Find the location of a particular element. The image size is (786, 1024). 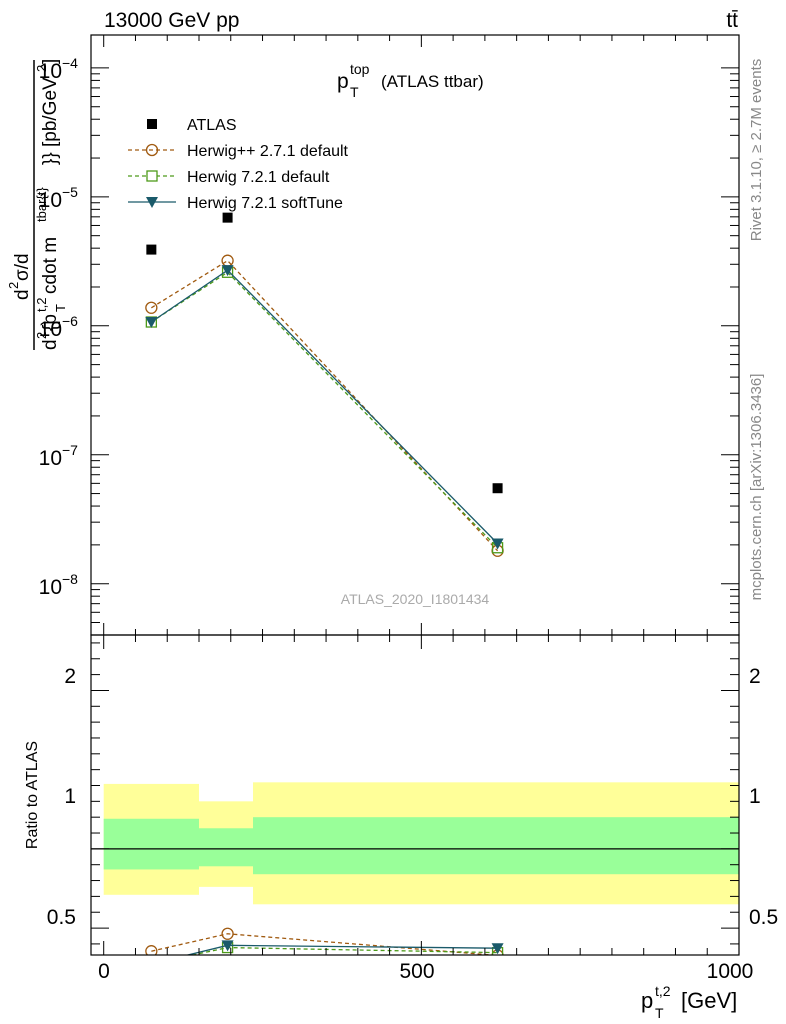

ytick-exp: −8 is located at coordinates (70, 579).